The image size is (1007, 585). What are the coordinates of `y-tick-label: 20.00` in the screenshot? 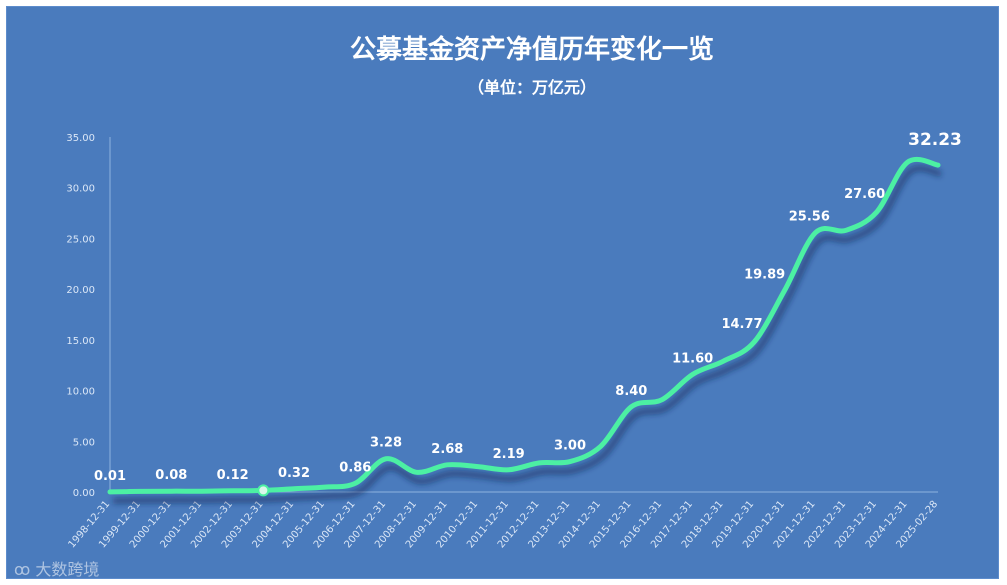 It's located at (80, 290).